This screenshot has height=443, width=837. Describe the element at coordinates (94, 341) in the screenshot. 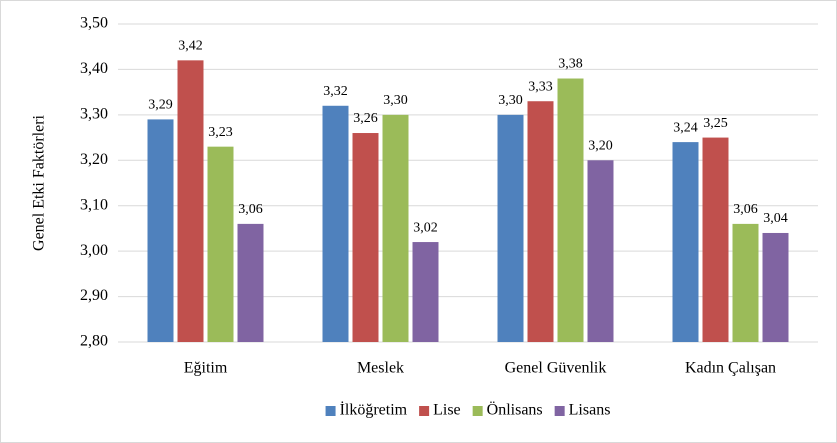

I see `y-tick-label: 2,80` at that location.